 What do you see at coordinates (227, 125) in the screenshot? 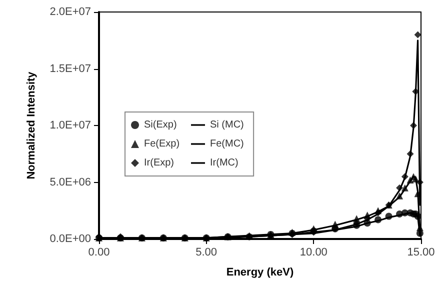
I see `legend-label: Si (MC)` at bounding box center [227, 125].